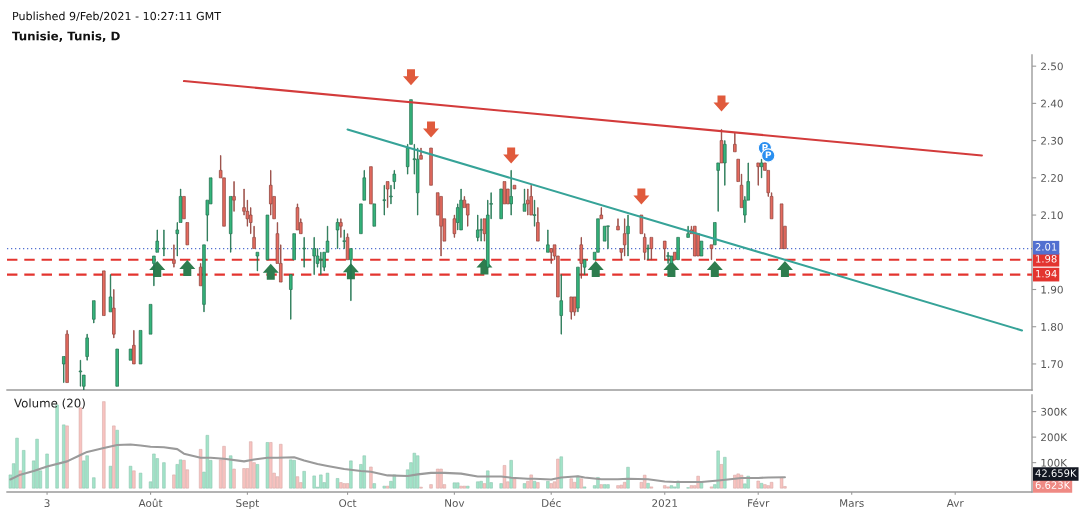 The image size is (1080, 515). I want to click on x-tick-label: Nov, so click(455, 503).